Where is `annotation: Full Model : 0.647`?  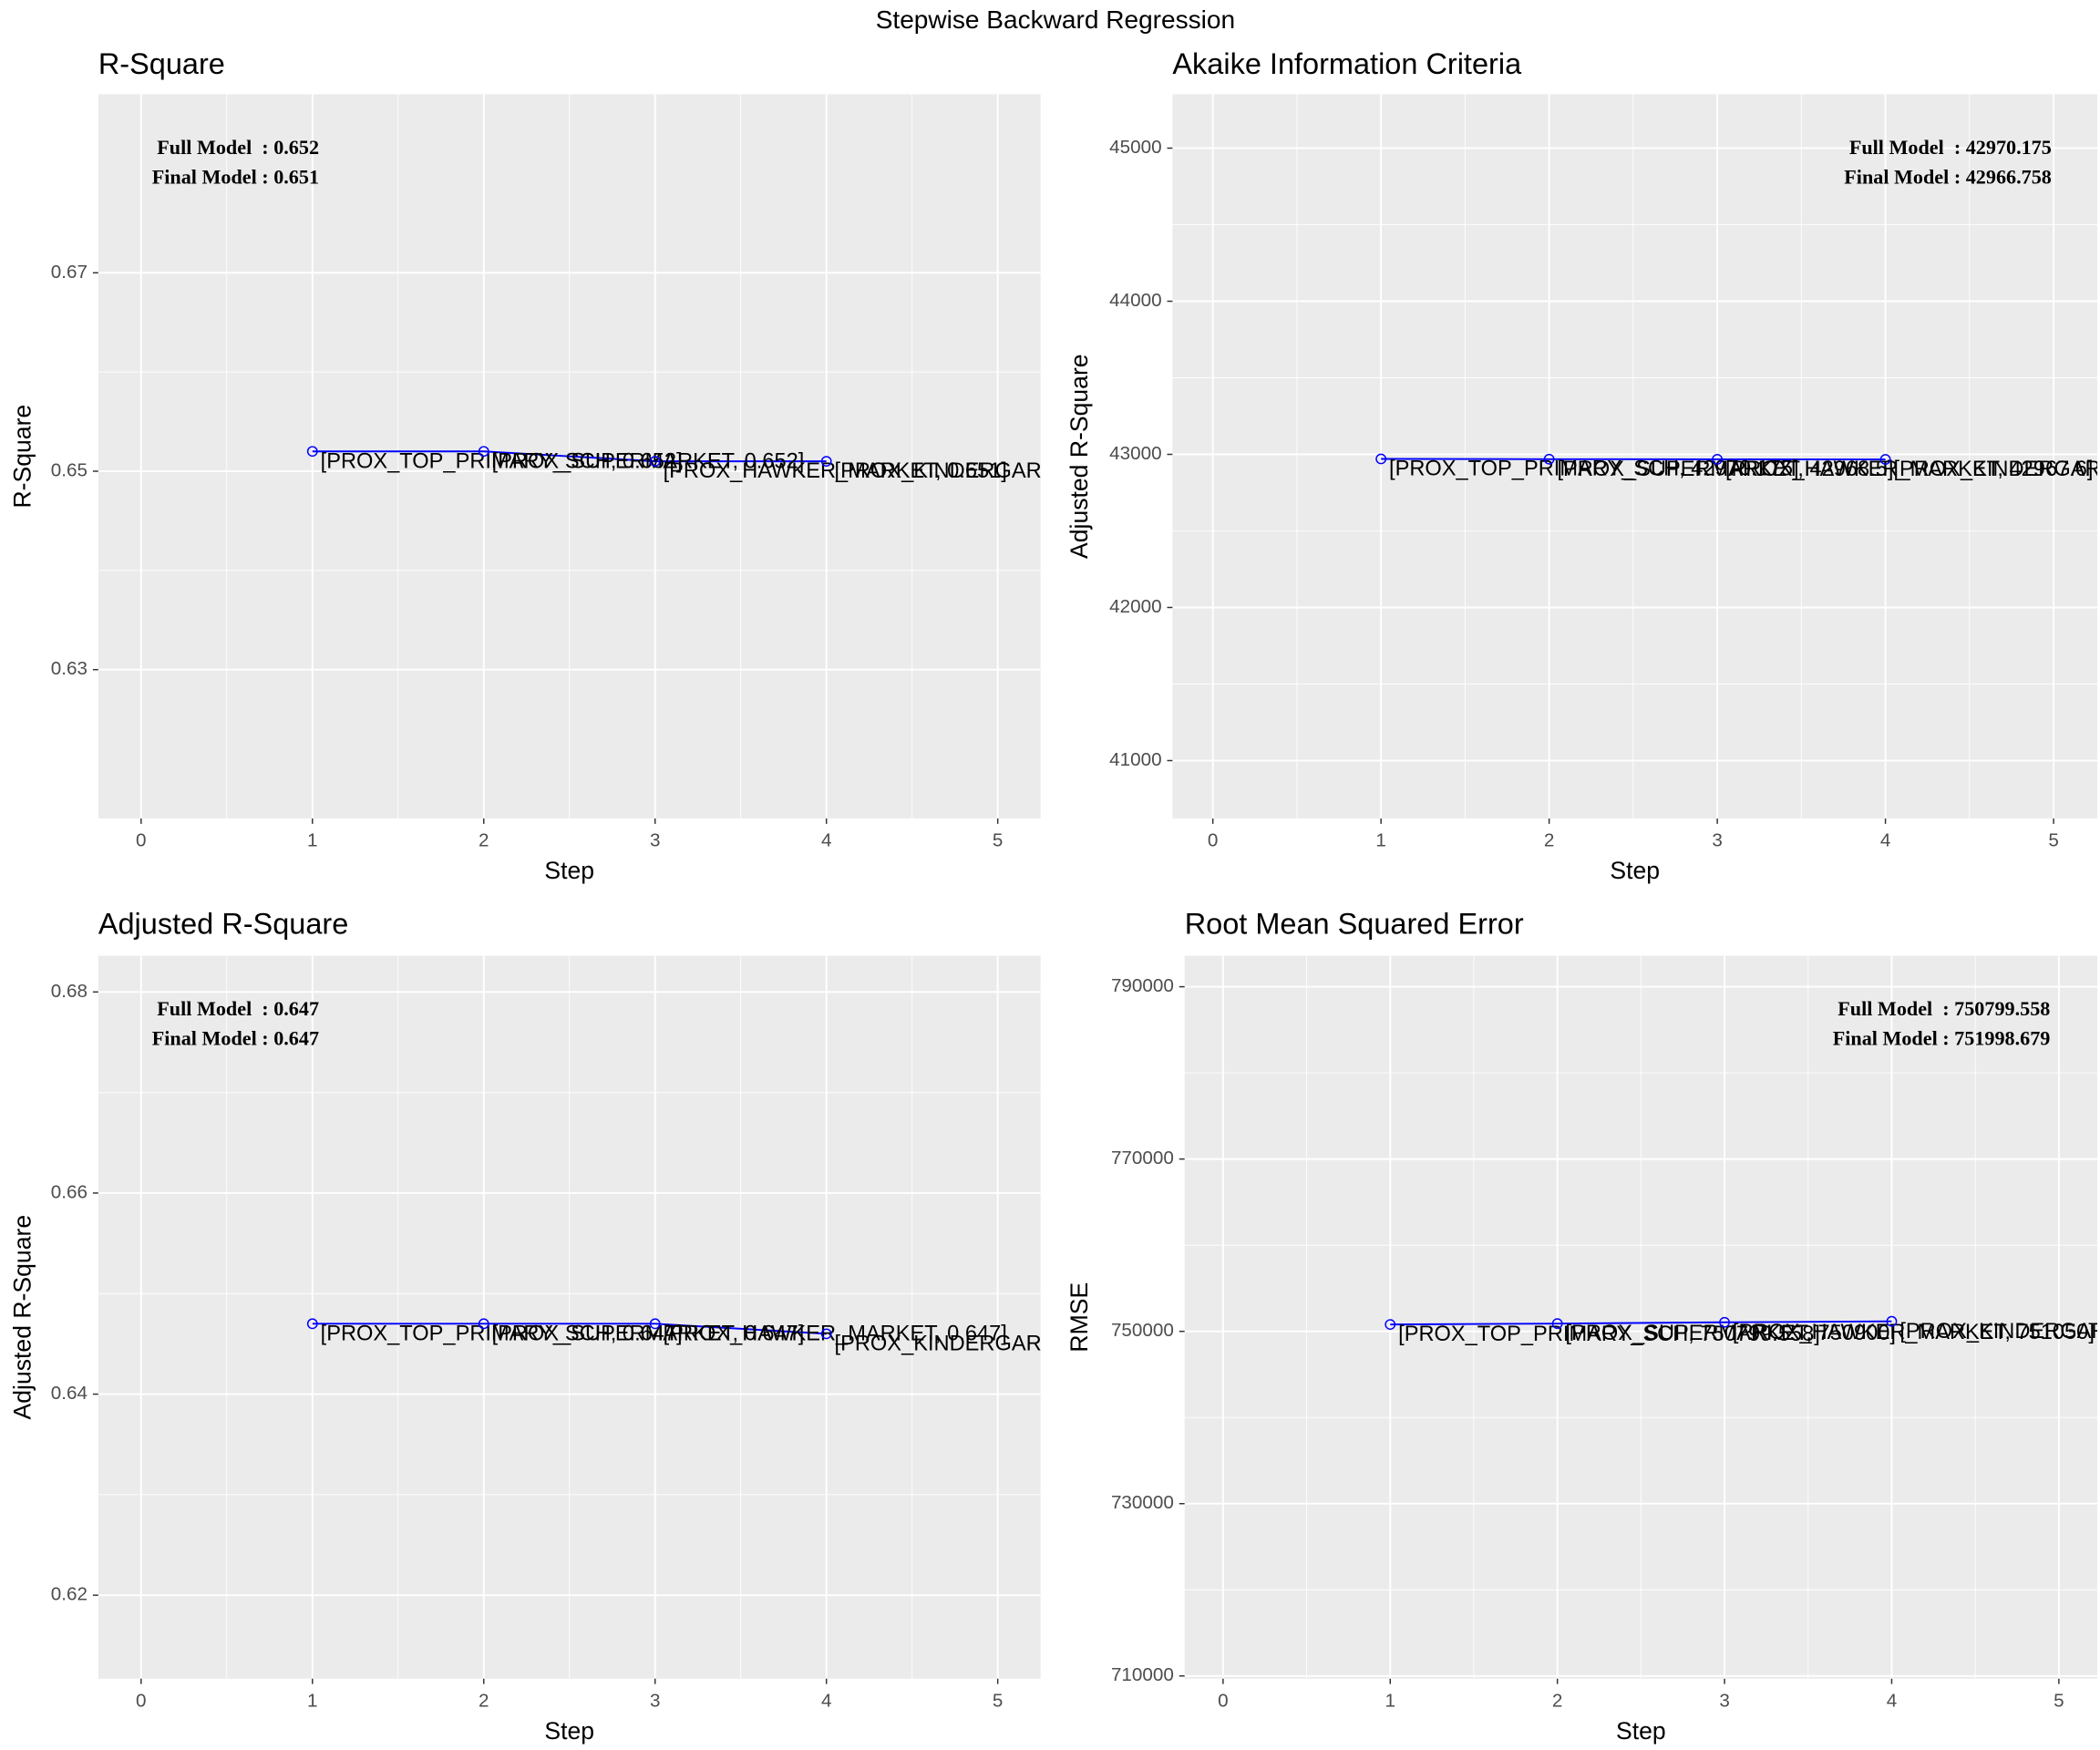 annotation: Full Model : 0.647 is located at coordinates (238, 1009).